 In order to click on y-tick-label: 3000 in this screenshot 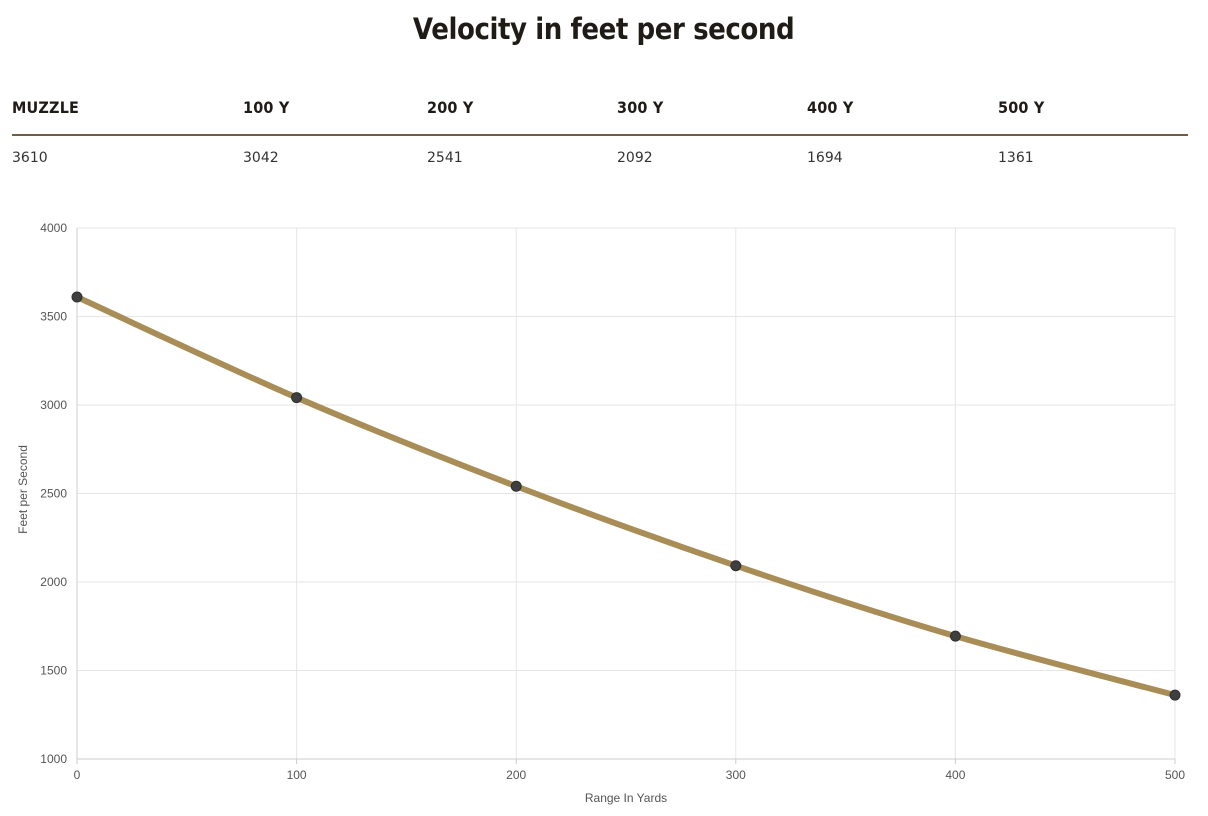, I will do `click(53, 405)`.